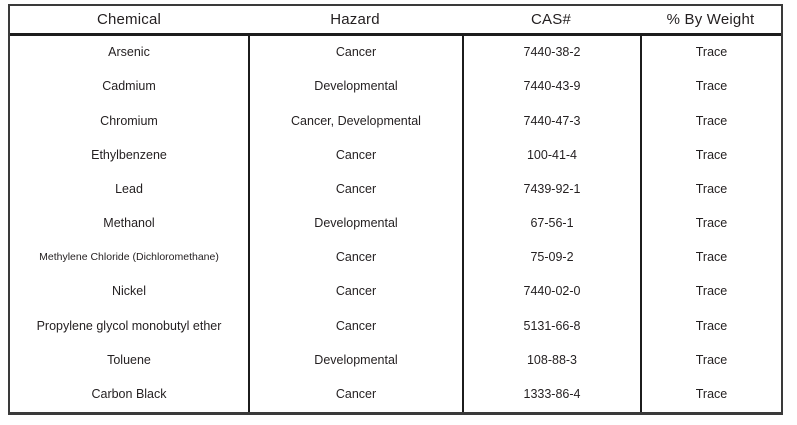  What do you see at coordinates (551, 155) in the screenshot?
I see `cell-cas: 100-41-4` at bounding box center [551, 155].